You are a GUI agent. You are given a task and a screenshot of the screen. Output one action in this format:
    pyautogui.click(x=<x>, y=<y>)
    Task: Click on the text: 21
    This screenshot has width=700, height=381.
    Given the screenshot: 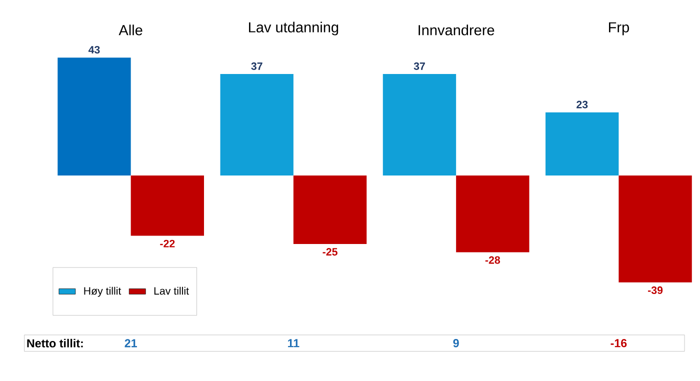 What is the action you would take?
    pyautogui.click(x=130, y=343)
    